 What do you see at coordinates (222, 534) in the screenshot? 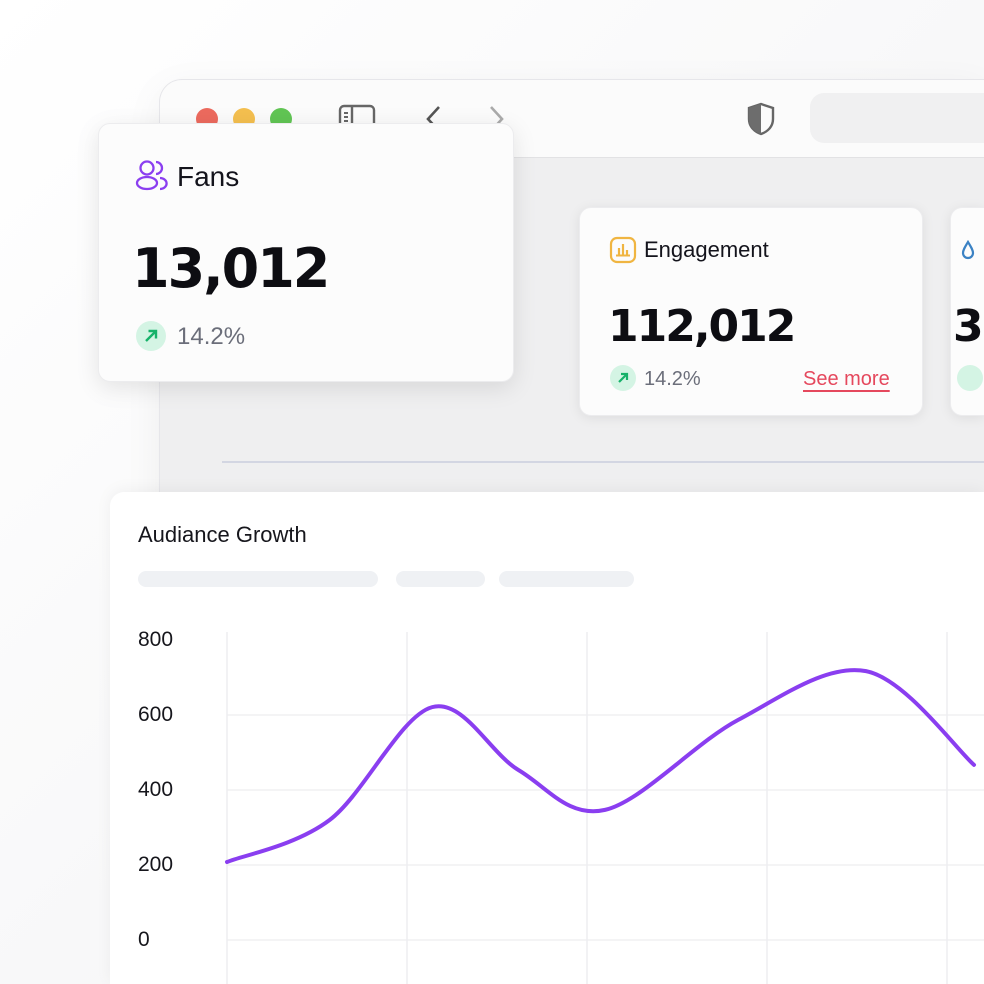
I see `chart-title: Audiance Growth` at bounding box center [222, 534].